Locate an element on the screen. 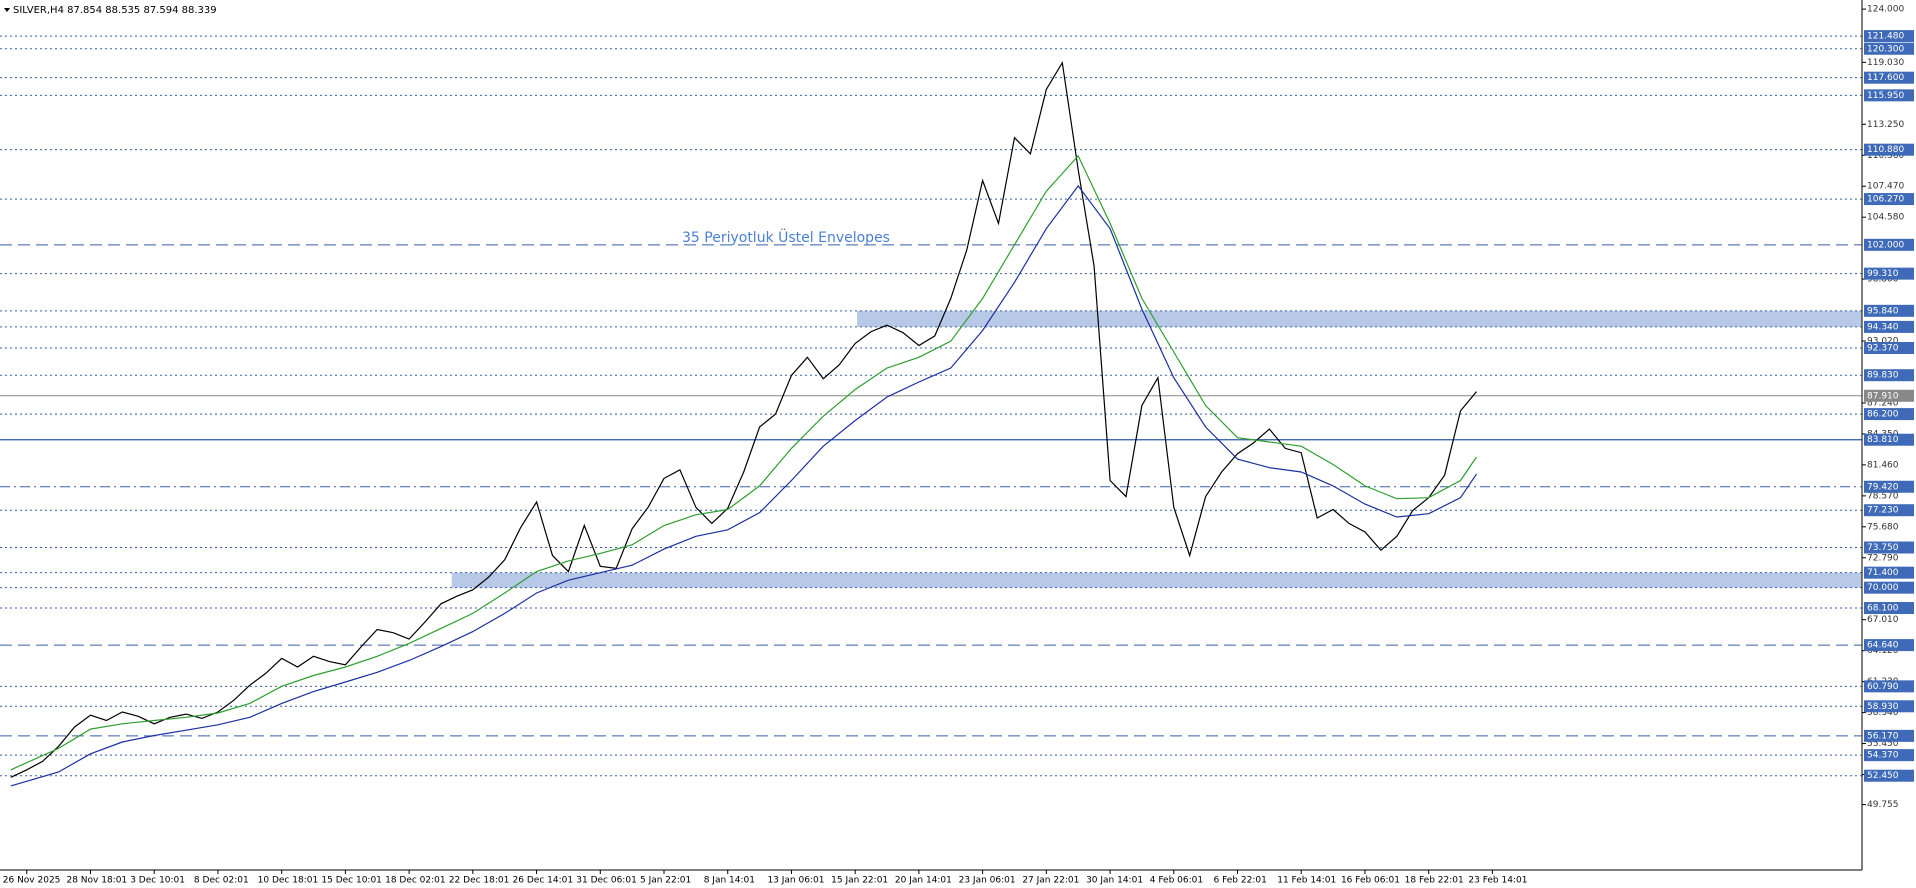 This screenshot has height=888, width=1916. x-tick-label: 4 Feb 06:01 is located at coordinates (1176, 881).